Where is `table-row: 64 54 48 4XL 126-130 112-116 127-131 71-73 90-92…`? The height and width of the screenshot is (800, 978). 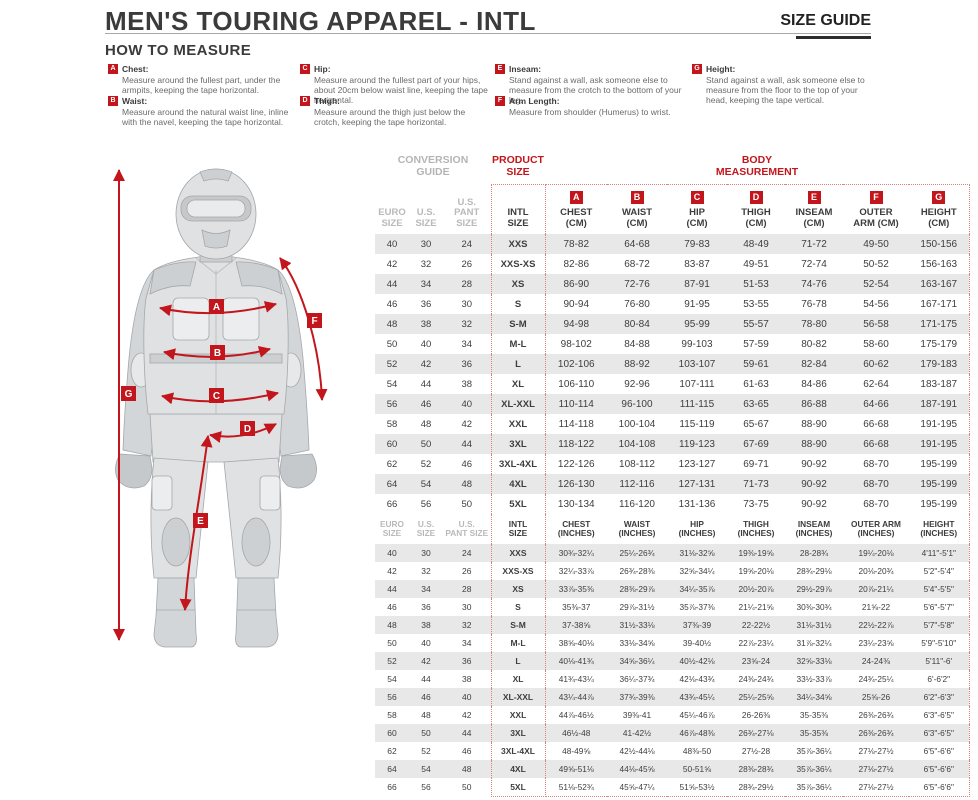 table-row: 64 54 48 4XL 126-130 112-116 127-131 71-73 90-92… is located at coordinates (672, 484).